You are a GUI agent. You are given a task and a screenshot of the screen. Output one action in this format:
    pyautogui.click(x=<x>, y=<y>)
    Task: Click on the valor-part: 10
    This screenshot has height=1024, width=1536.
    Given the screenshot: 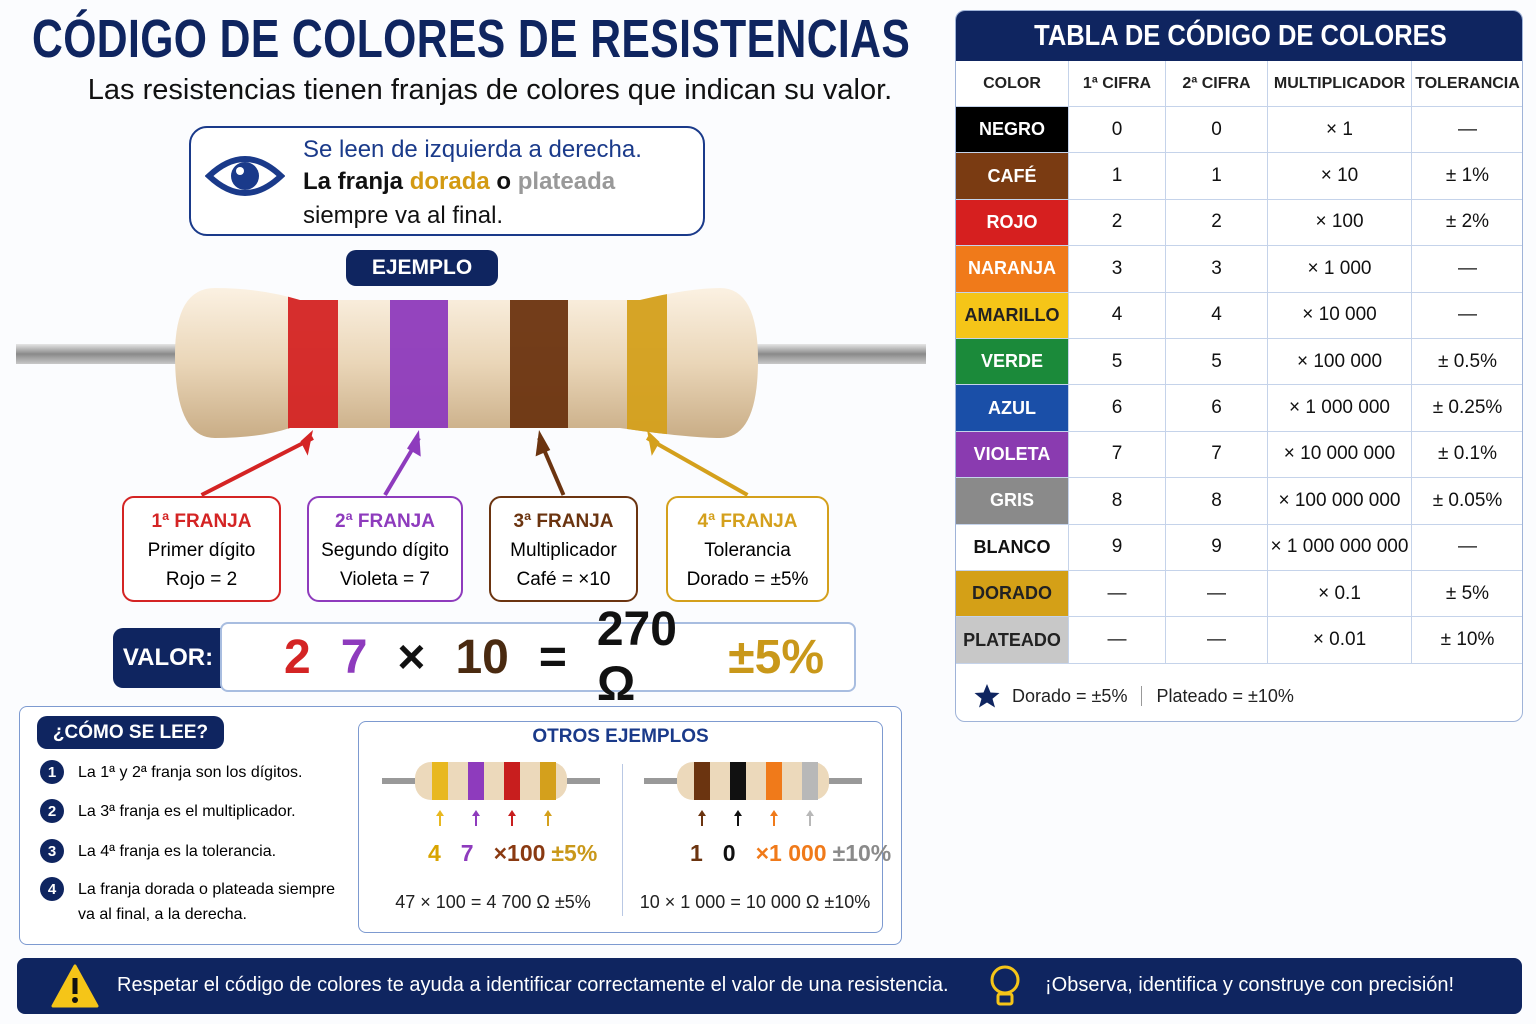 What is the action you would take?
    pyautogui.click(x=482, y=657)
    